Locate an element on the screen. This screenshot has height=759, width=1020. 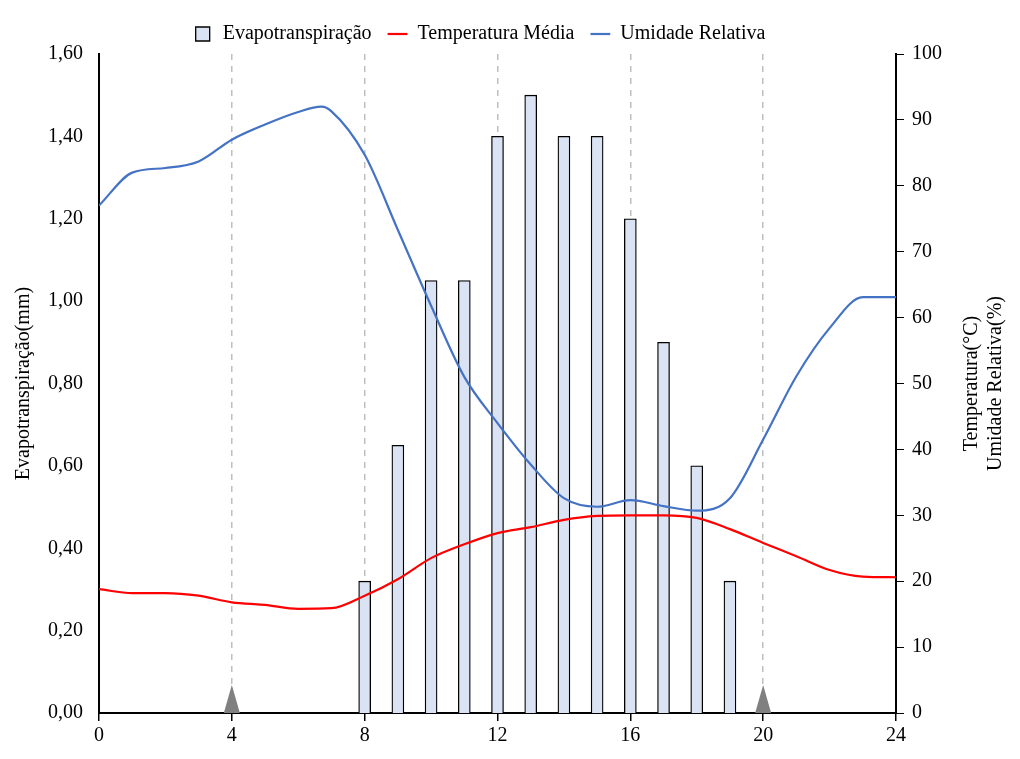
y2-tick-label: 80 is located at coordinates (922, 184).